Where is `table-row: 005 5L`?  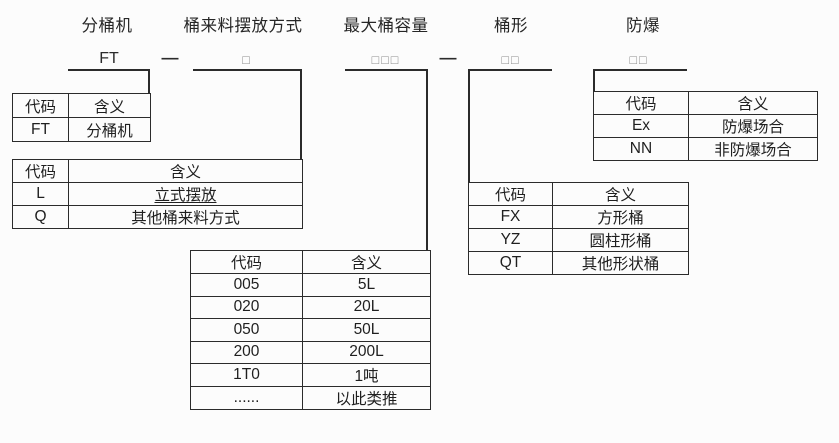
table-row: 005 5L is located at coordinates (310, 285).